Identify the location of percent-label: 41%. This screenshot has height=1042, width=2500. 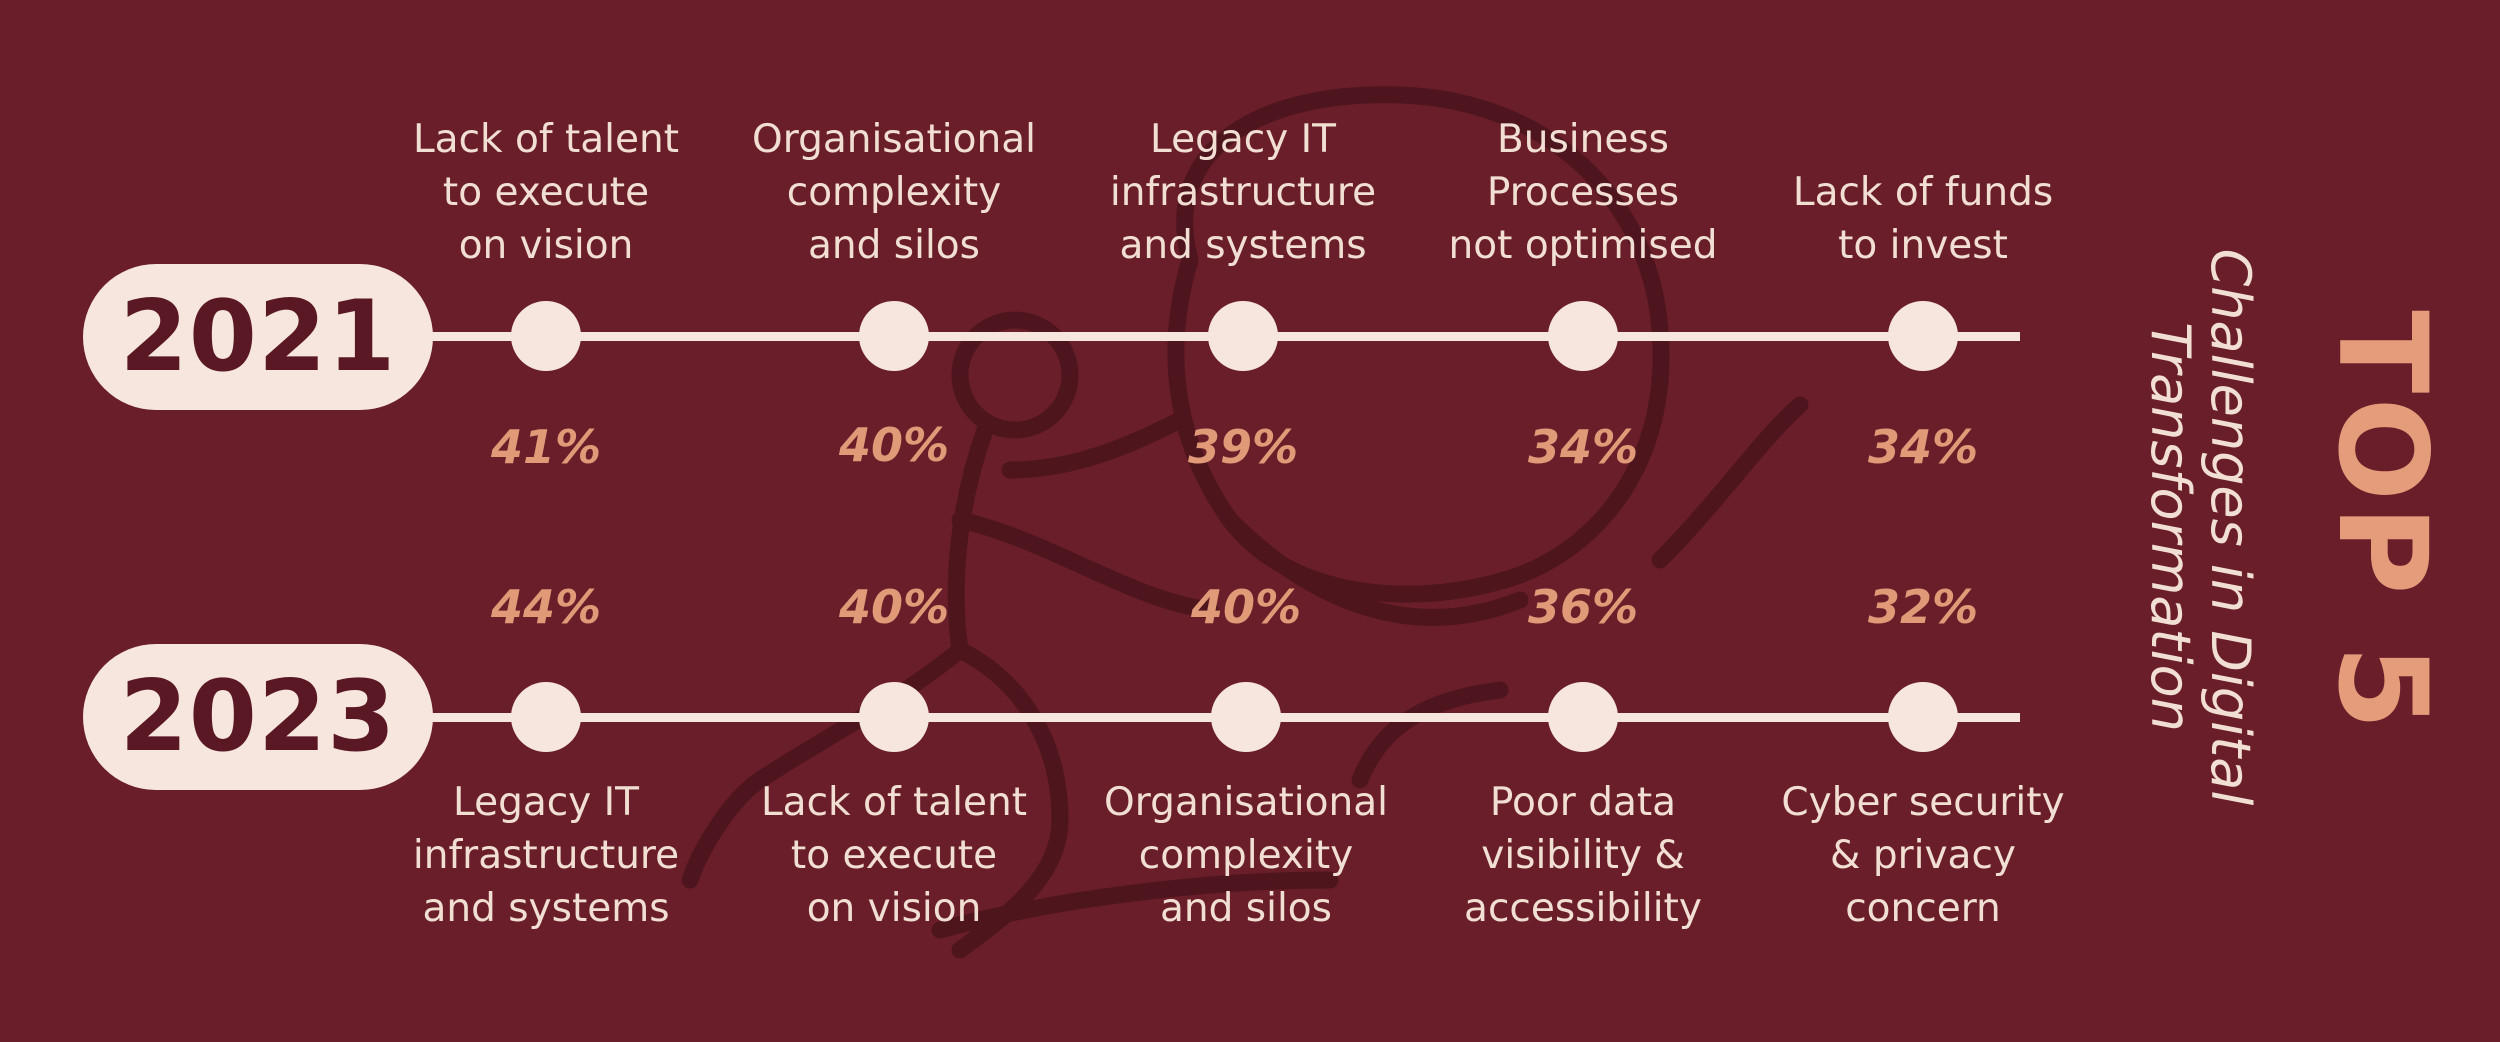
(546, 447).